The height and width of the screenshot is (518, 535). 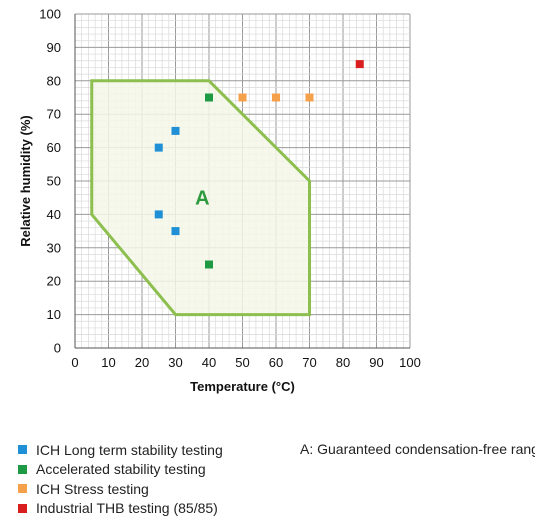 I want to click on y-tick-label: 100, so click(x=50, y=14).